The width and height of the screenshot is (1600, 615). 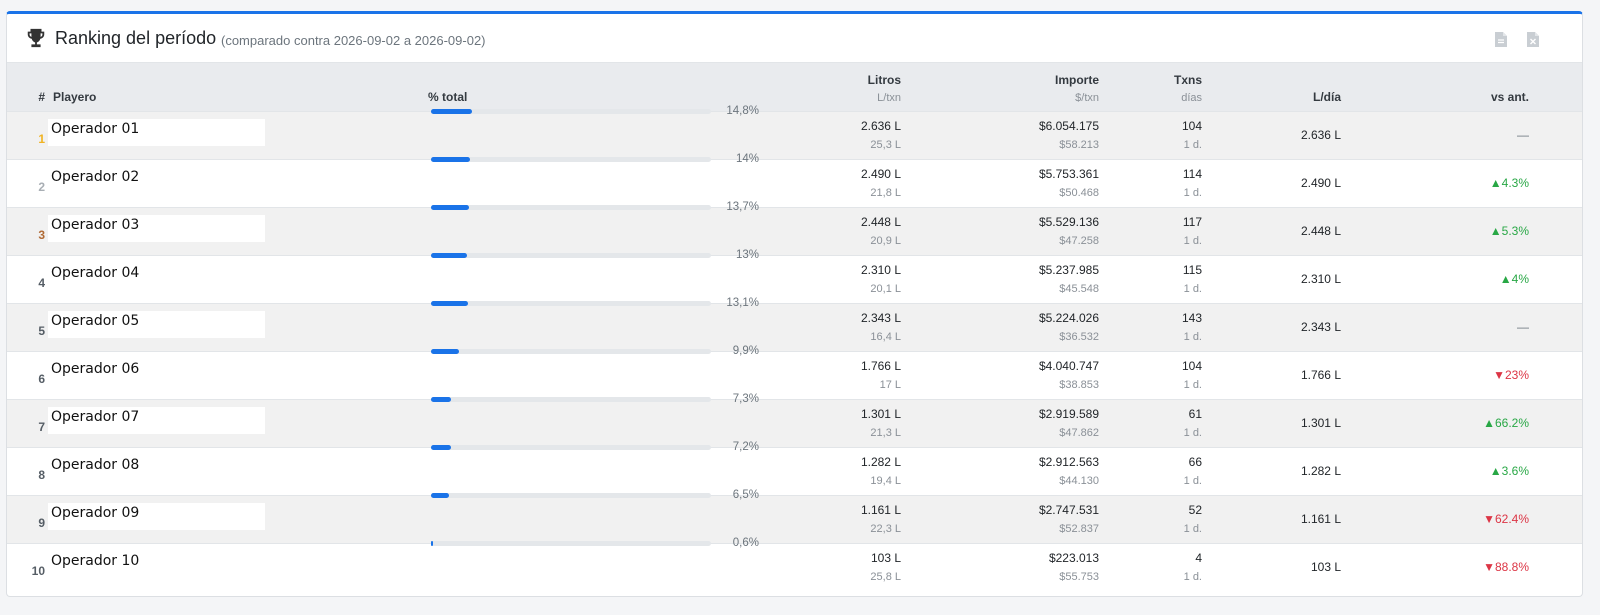 What do you see at coordinates (1187, 88) in the screenshot?
I see `col-txns: Txns días` at bounding box center [1187, 88].